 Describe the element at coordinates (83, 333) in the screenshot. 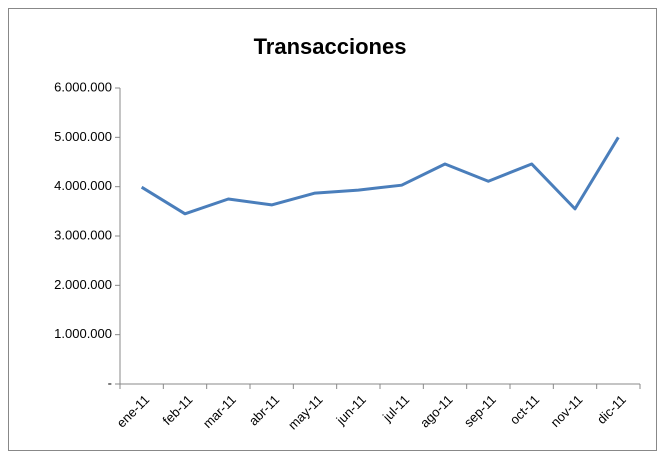

I see `y-tick-label: 1.000.000` at that location.